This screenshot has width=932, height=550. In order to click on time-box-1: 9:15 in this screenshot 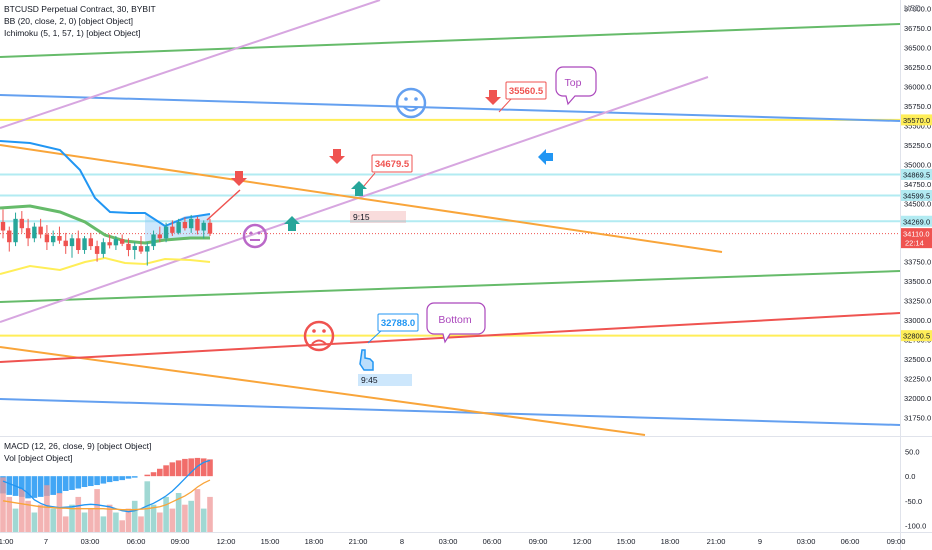, I will do `click(378, 217)`.